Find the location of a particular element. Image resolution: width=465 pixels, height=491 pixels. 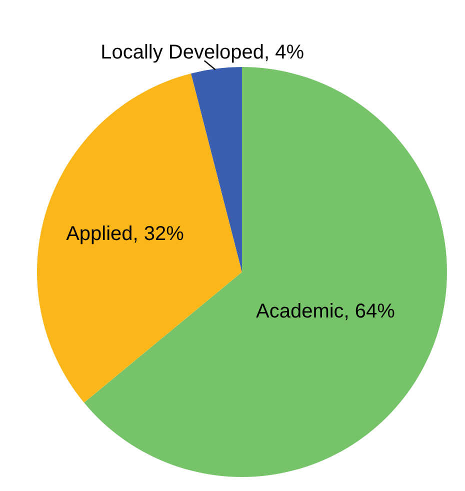

slice-label: Applied, 32% is located at coordinates (125, 233).